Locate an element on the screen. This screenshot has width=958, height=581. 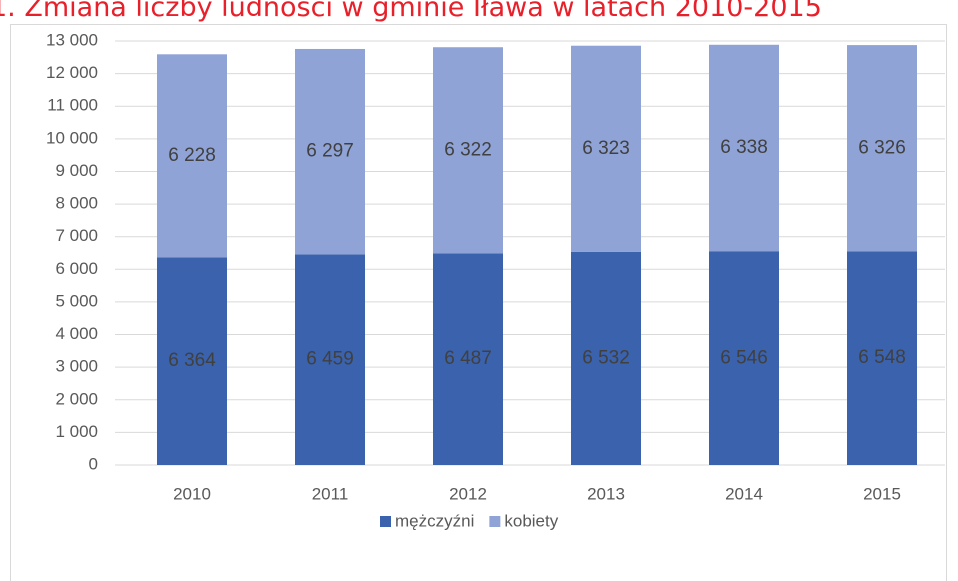
y-tick-label: 8 000 is located at coordinates (76, 203).